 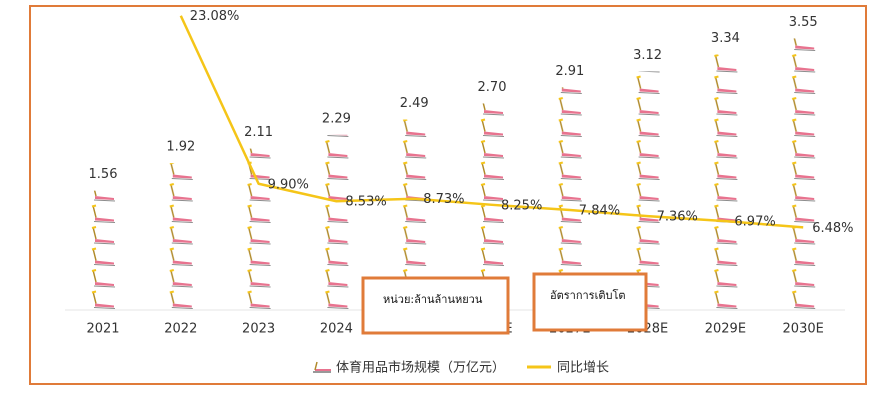 I want to click on legend-icon, so click(x=322, y=367).